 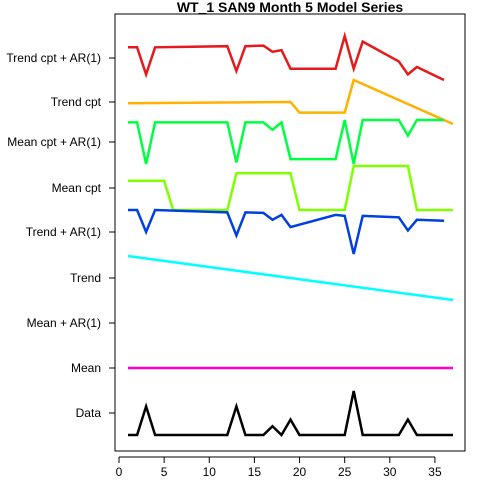 What do you see at coordinates (345, 472) in the screenshot?
I see `x-tick-label-25: 25` at bounding box center [345, 472].